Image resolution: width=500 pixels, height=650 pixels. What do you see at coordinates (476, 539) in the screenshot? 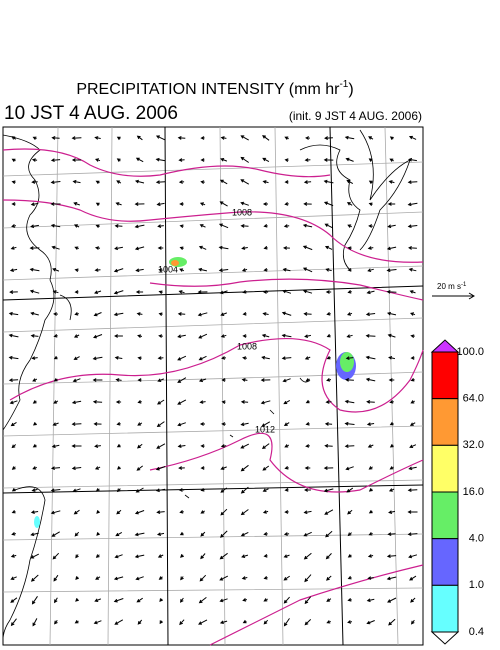
I see `colorbar-label: 4.0` at bounding box center [476, 539].